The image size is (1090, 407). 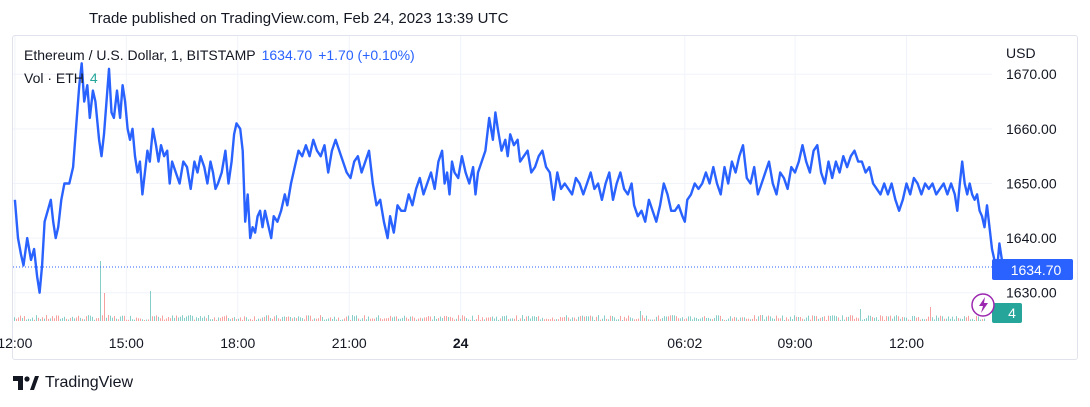 What do you see at coordinates (54, 78) in the screenshot?
I see `volume-label: Vol · ETH` at bounding box center [54, 78].